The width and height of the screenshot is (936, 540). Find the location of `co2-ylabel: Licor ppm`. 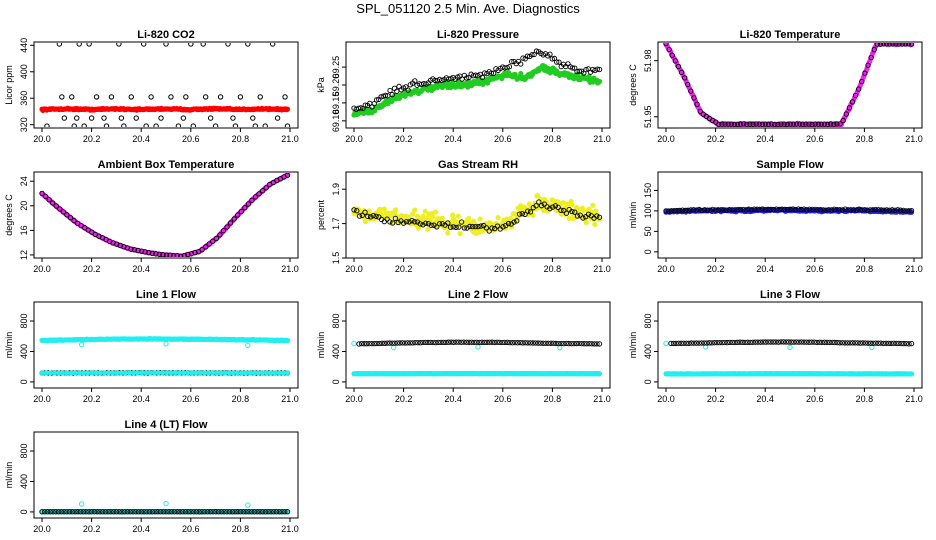

co2-ylabel: Licor ppm is located at coordinates (9, 85).